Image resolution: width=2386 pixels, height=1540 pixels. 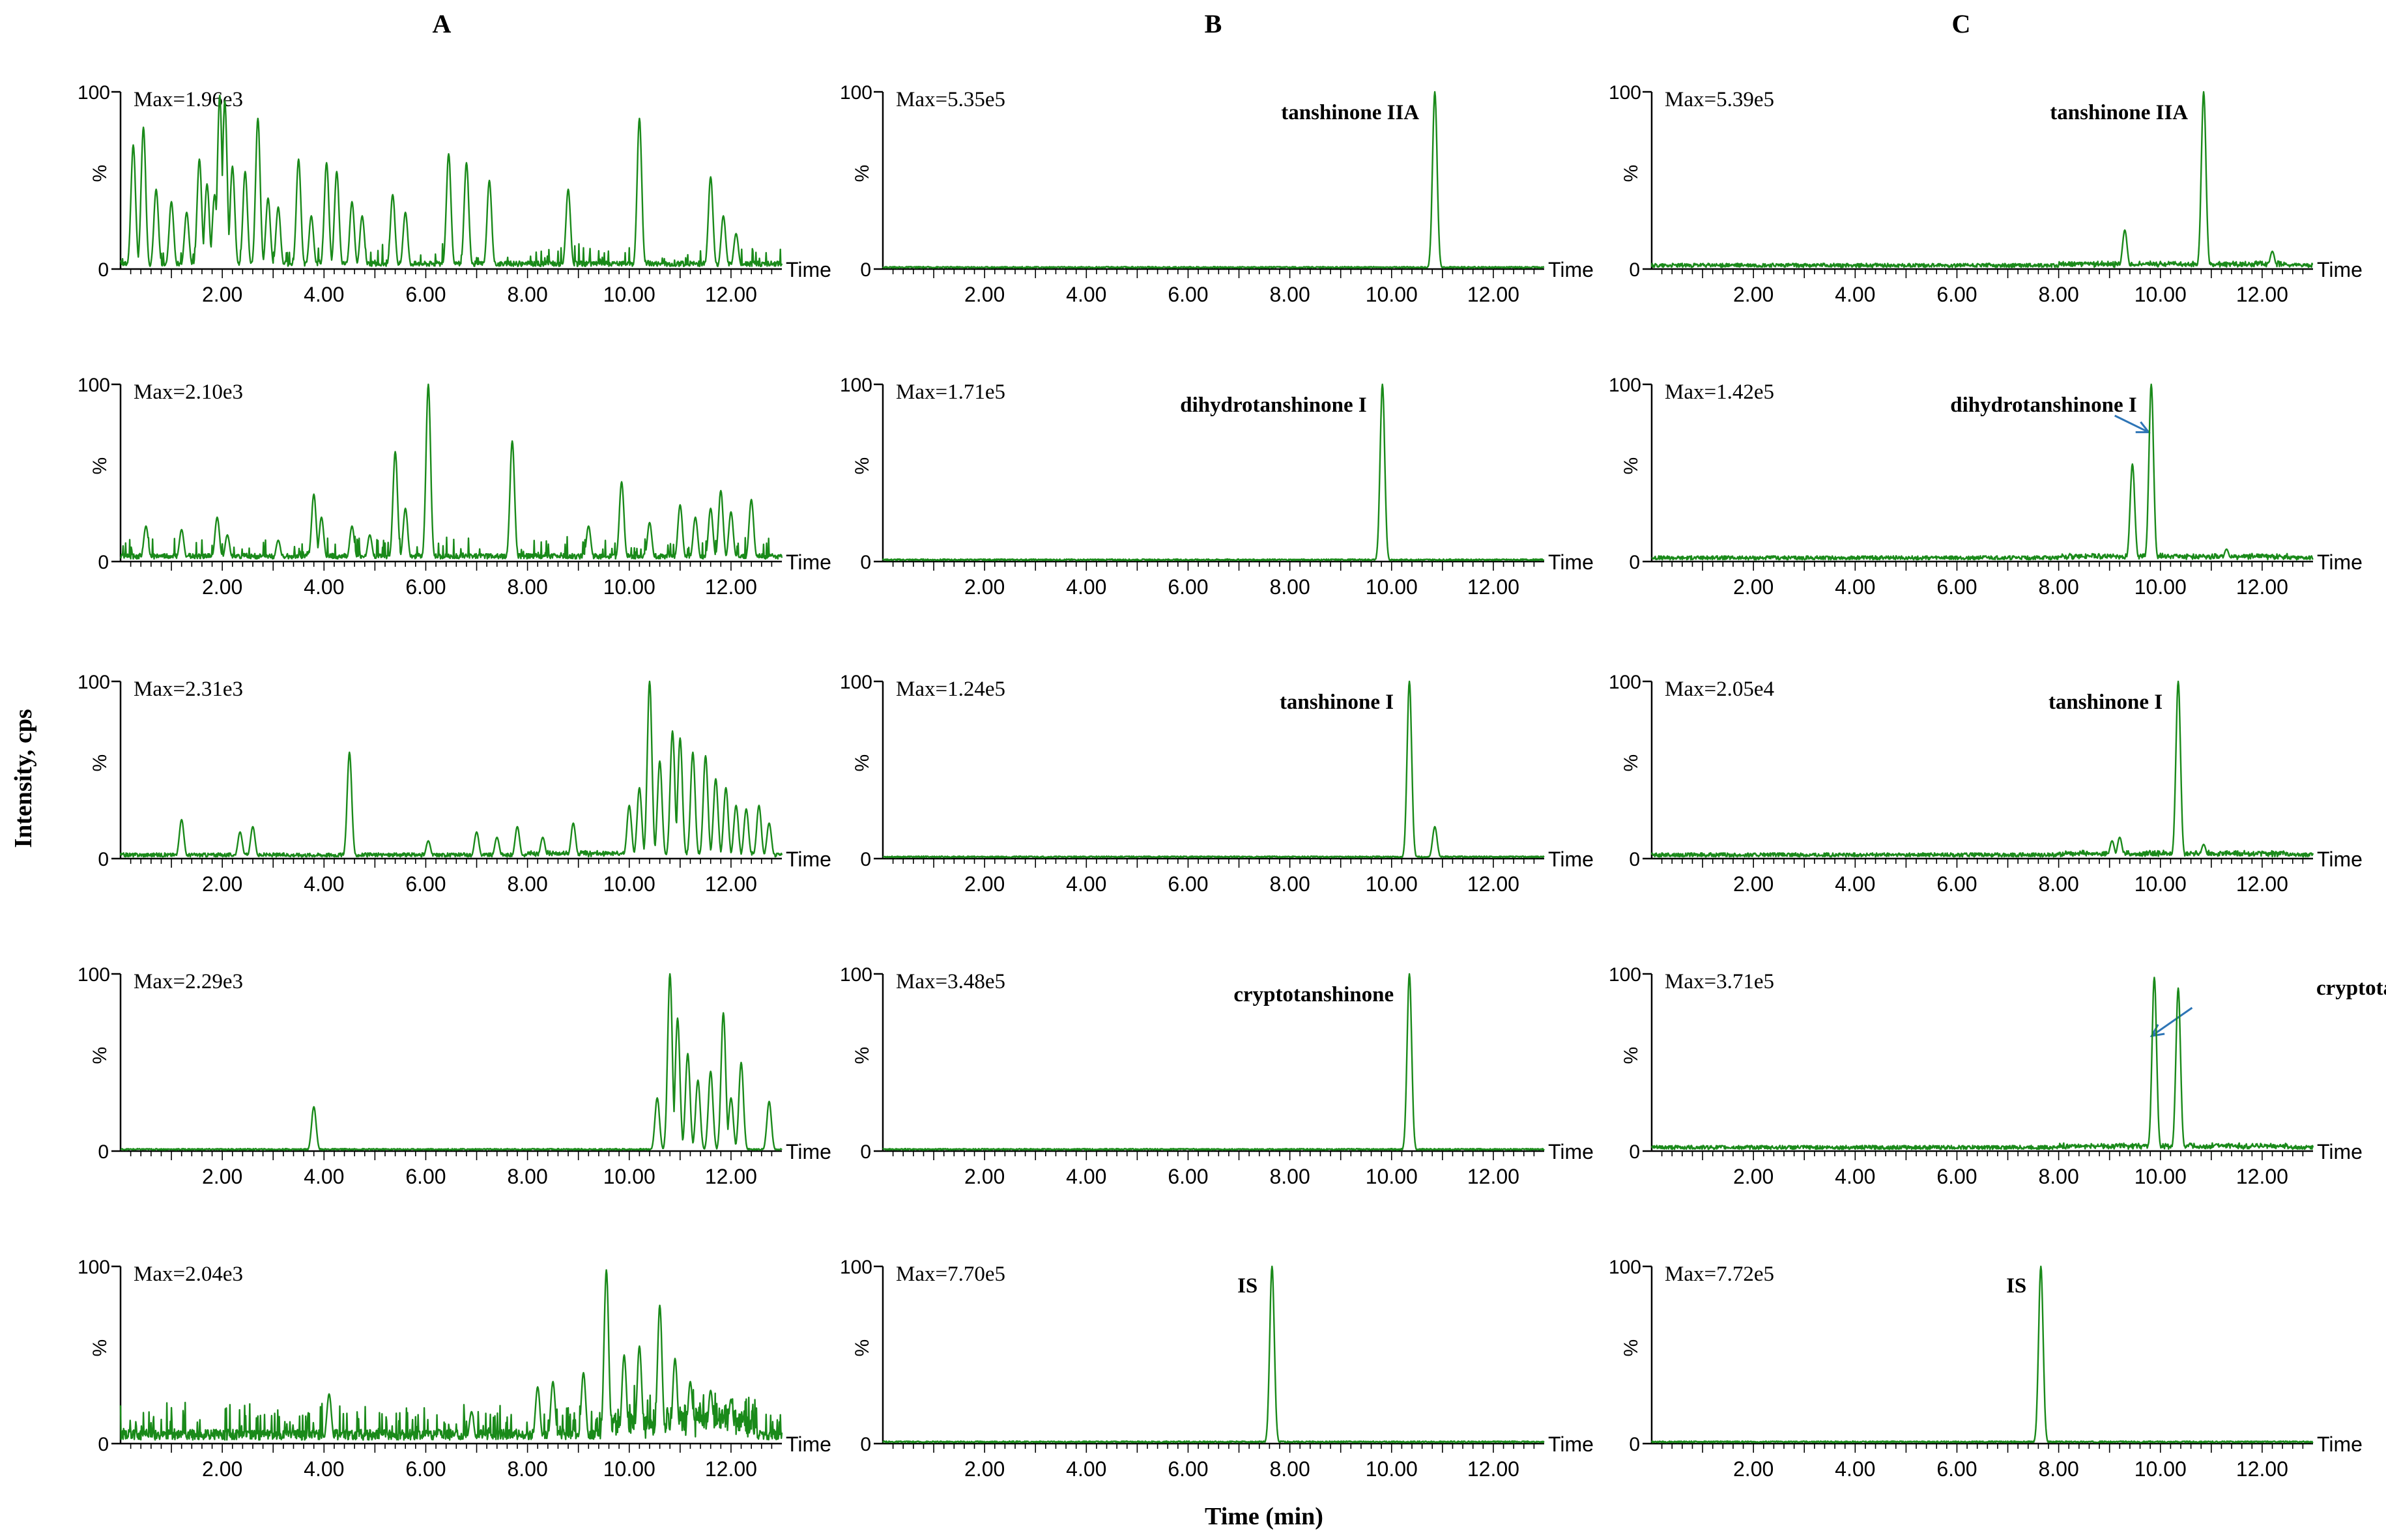 I want to click on peak-label: tanshinone IIA, so click(x=2119, y=112).